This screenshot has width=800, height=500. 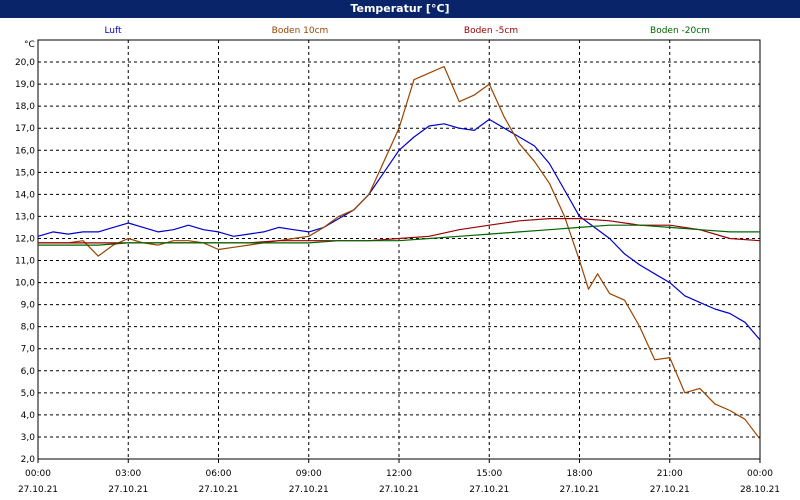 I want to click on y-tick-label: 4,0, so click(x=28, y=416).